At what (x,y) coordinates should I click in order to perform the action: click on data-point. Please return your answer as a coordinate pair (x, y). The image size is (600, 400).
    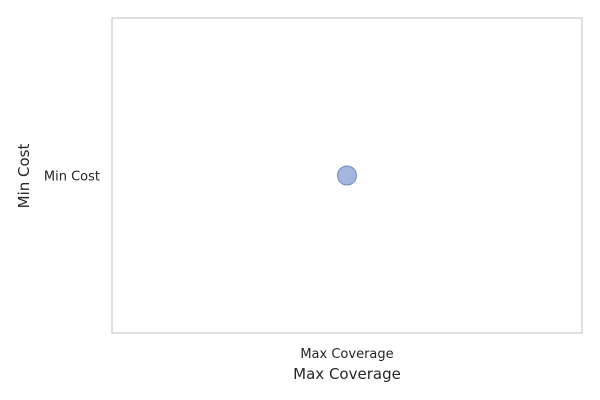
    Looking at the image, I should click on (347, 175).